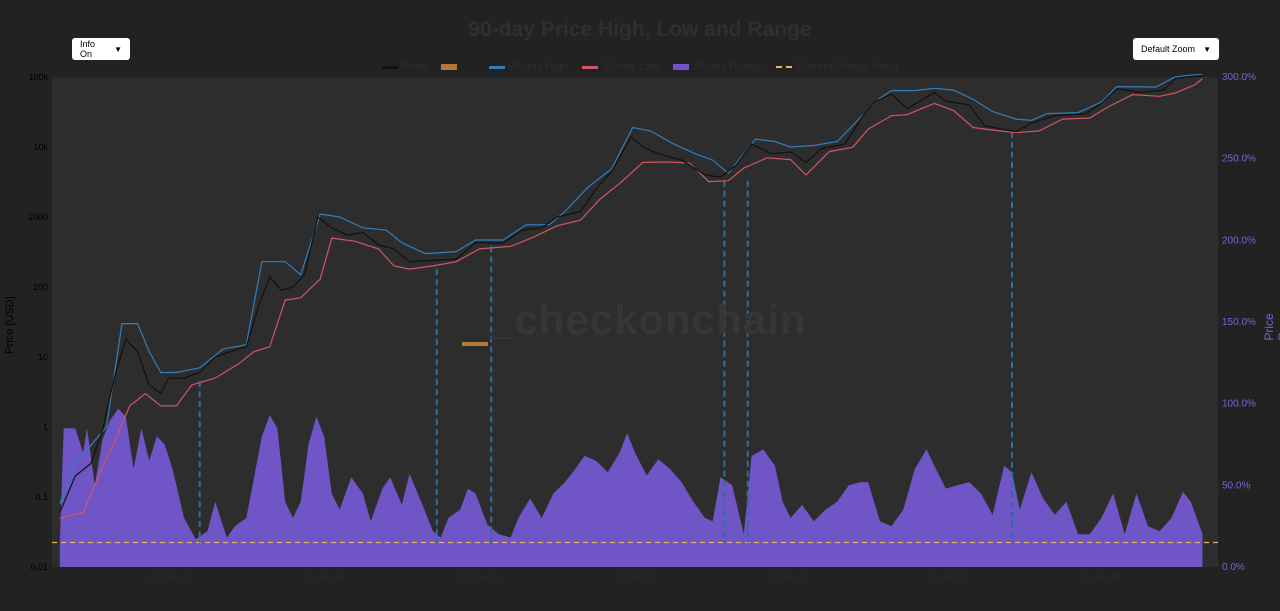 This screenshot has width=1280, height=611. What do you see at coordinates (538, 67) in the screenshot?
I see `legend-label-high: 90-day High` at bounding box center [538, 67].